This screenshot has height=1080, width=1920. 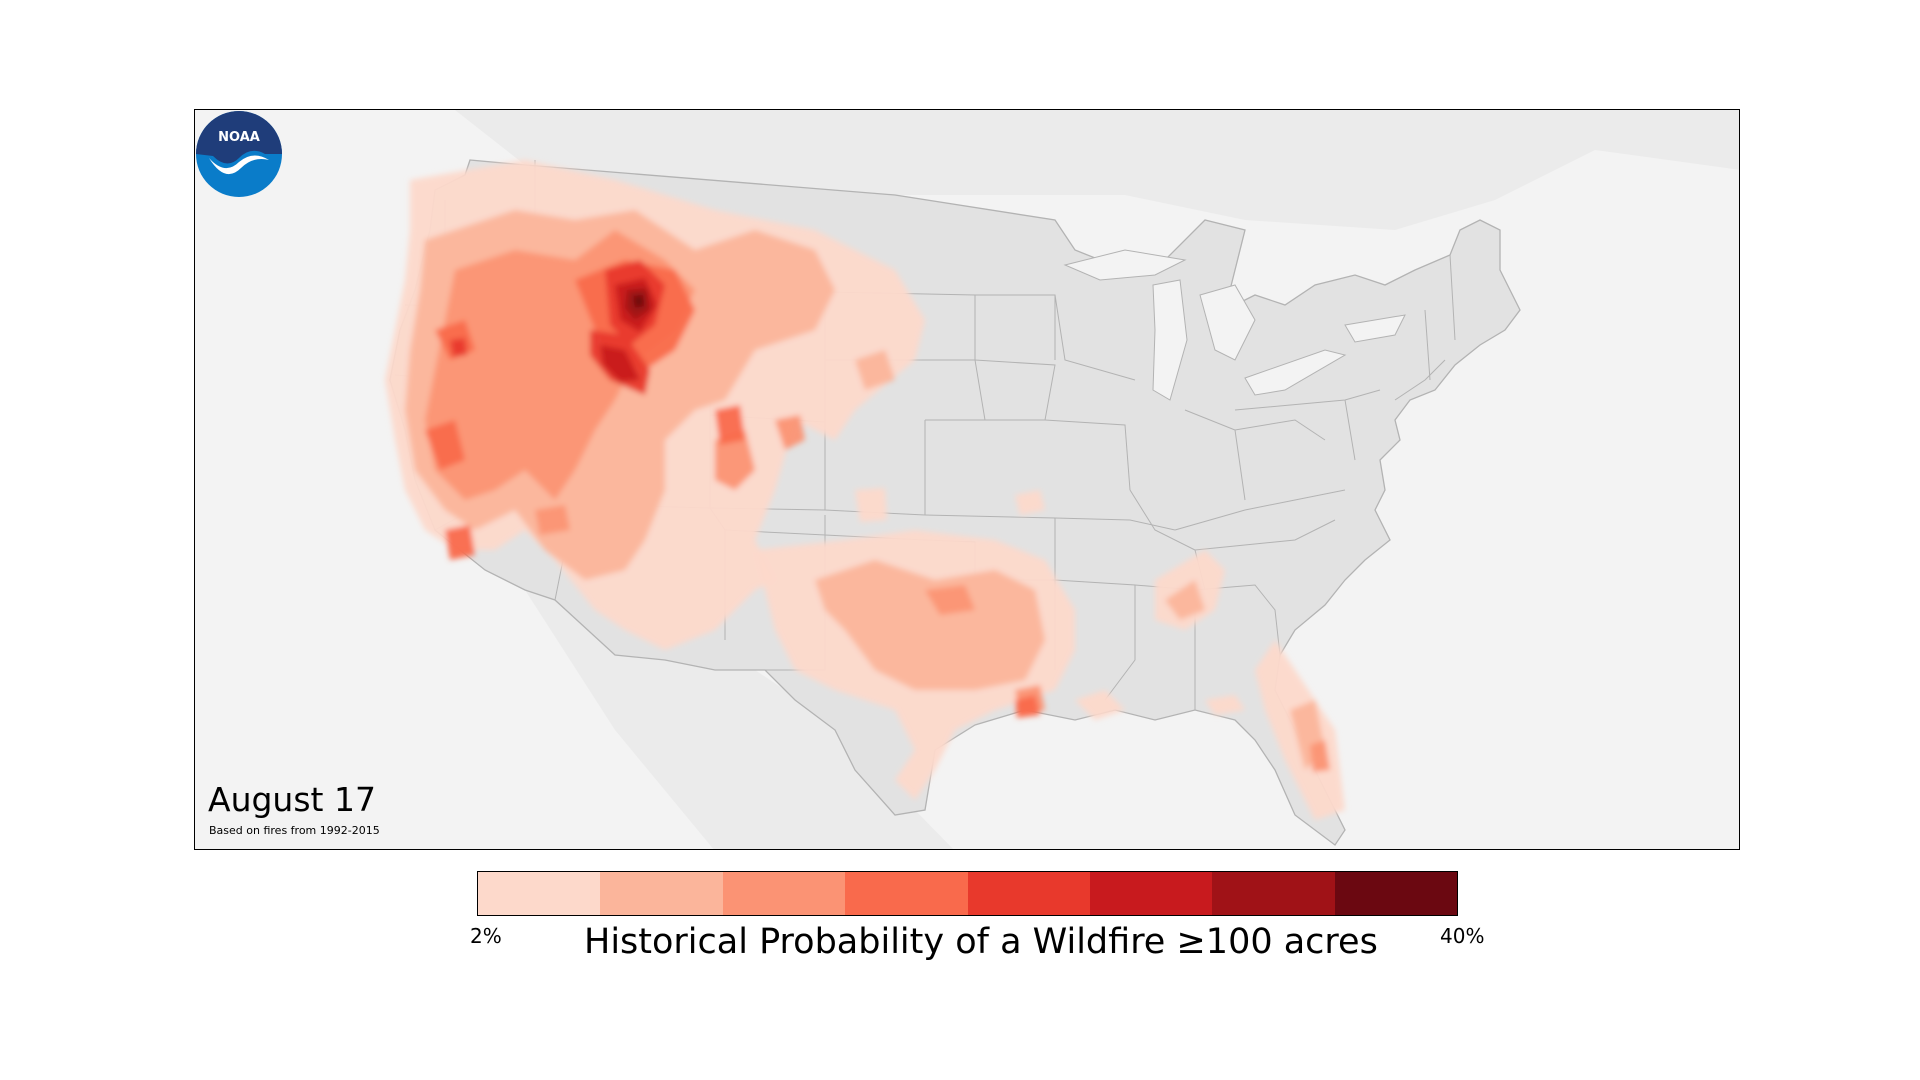 I want to click on legend-color-bar, so click(x=967, y=893).